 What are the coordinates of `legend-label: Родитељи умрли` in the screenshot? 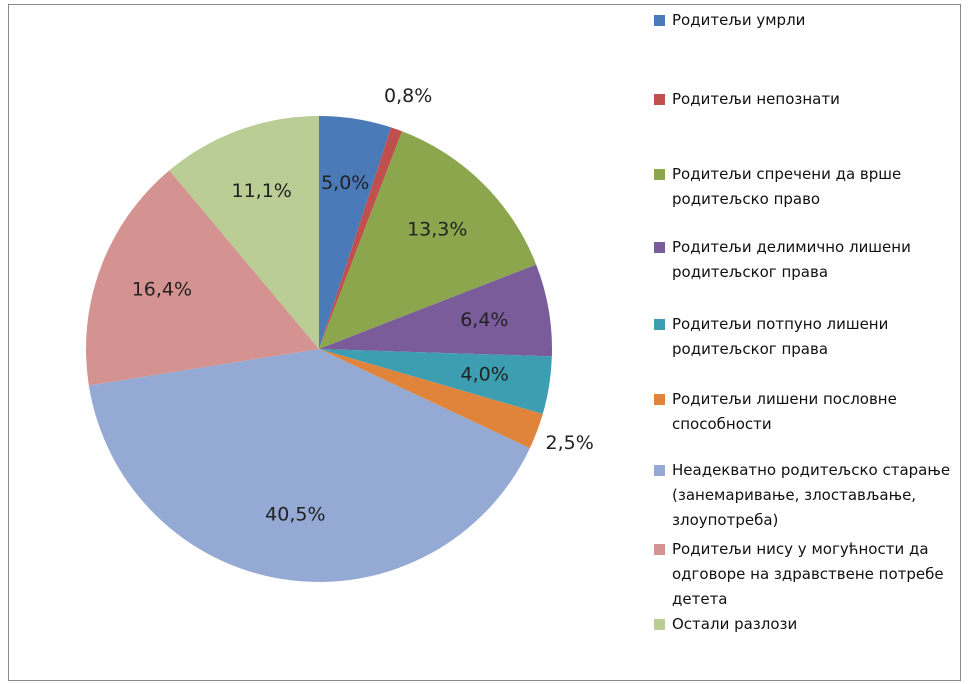 It's located at (739, 20).